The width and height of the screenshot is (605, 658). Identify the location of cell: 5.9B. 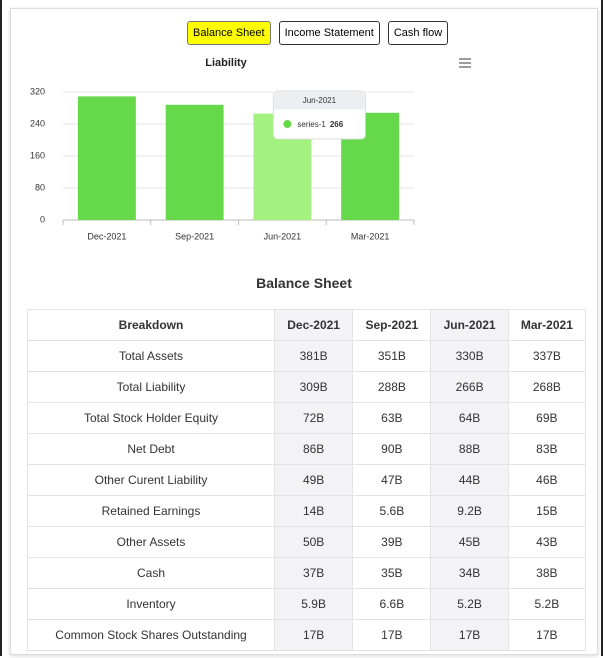
(313, 604).